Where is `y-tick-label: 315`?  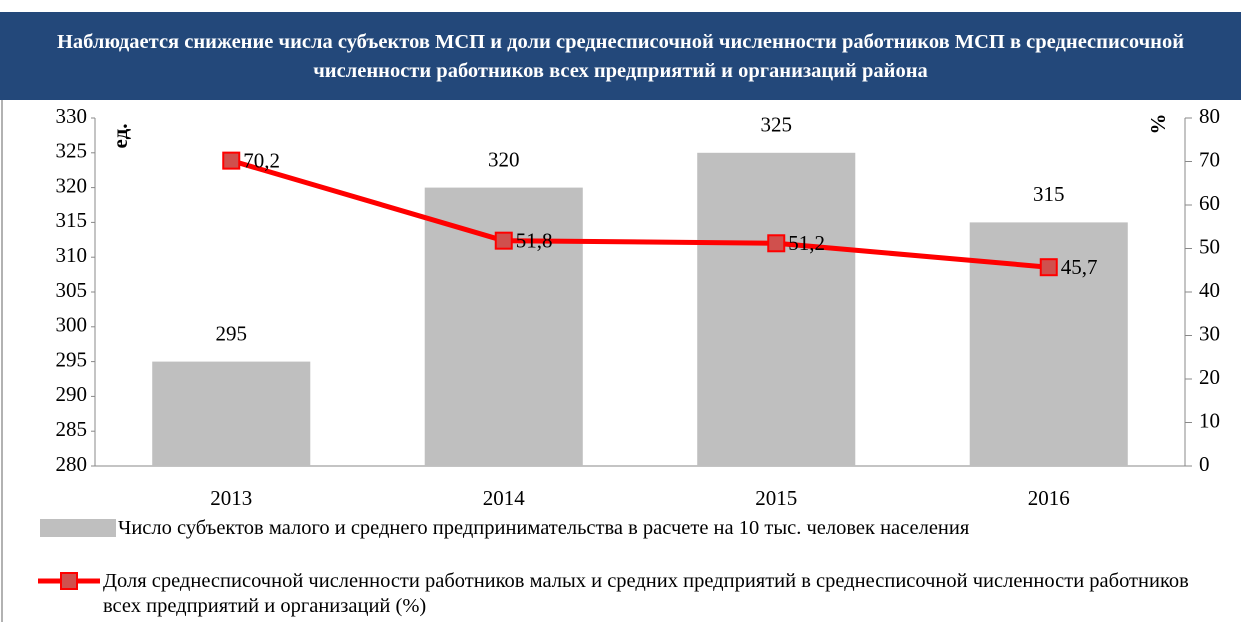
y-tick-label: 315 is located at coordinates (72, 220).